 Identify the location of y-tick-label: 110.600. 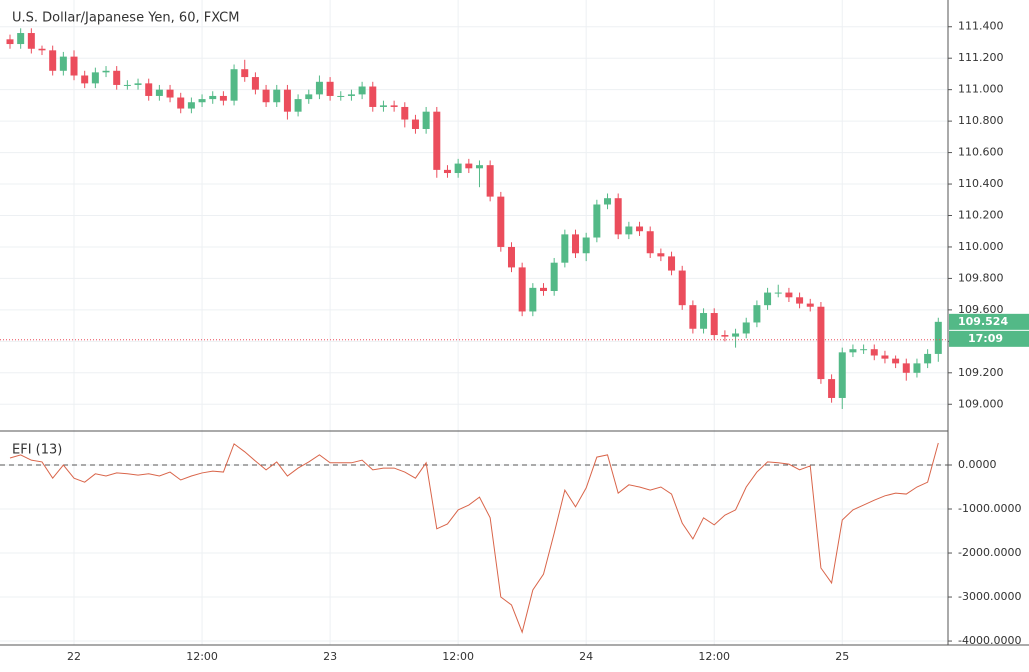
(981, 152).